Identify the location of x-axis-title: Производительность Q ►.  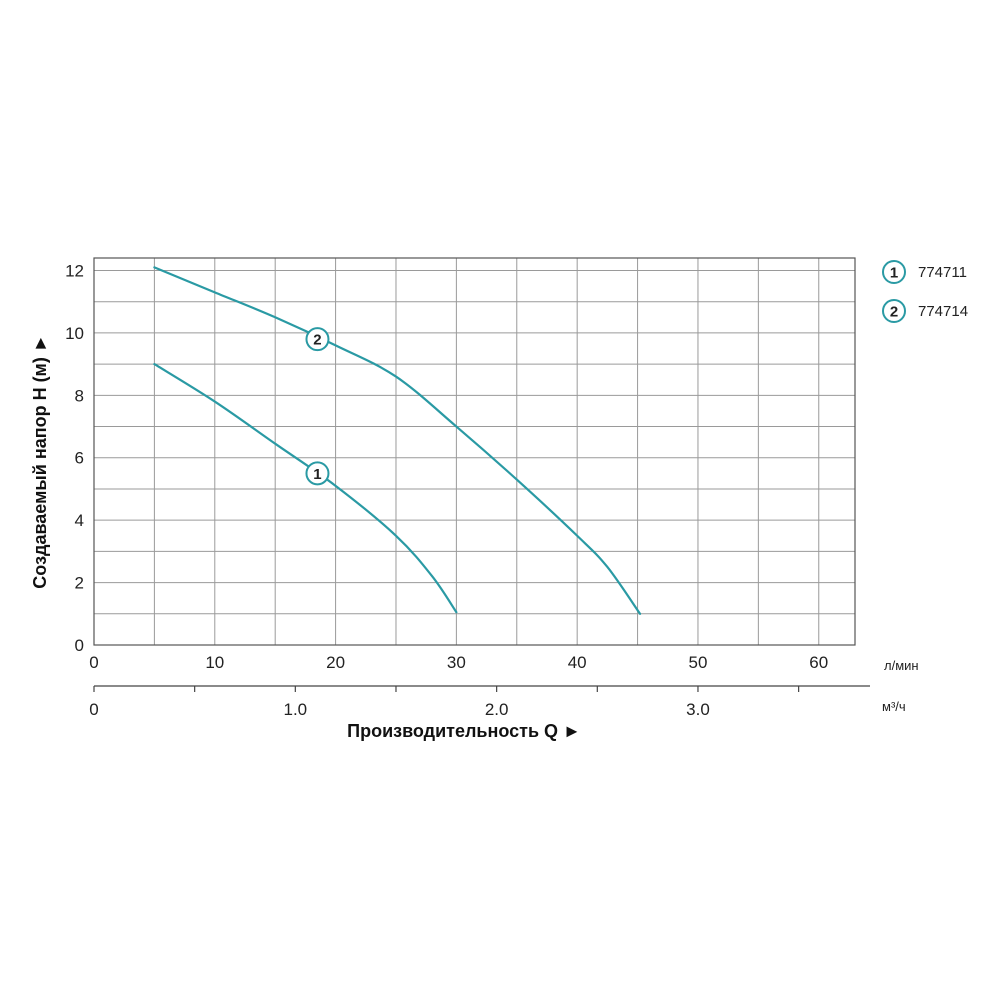
(464, 731).